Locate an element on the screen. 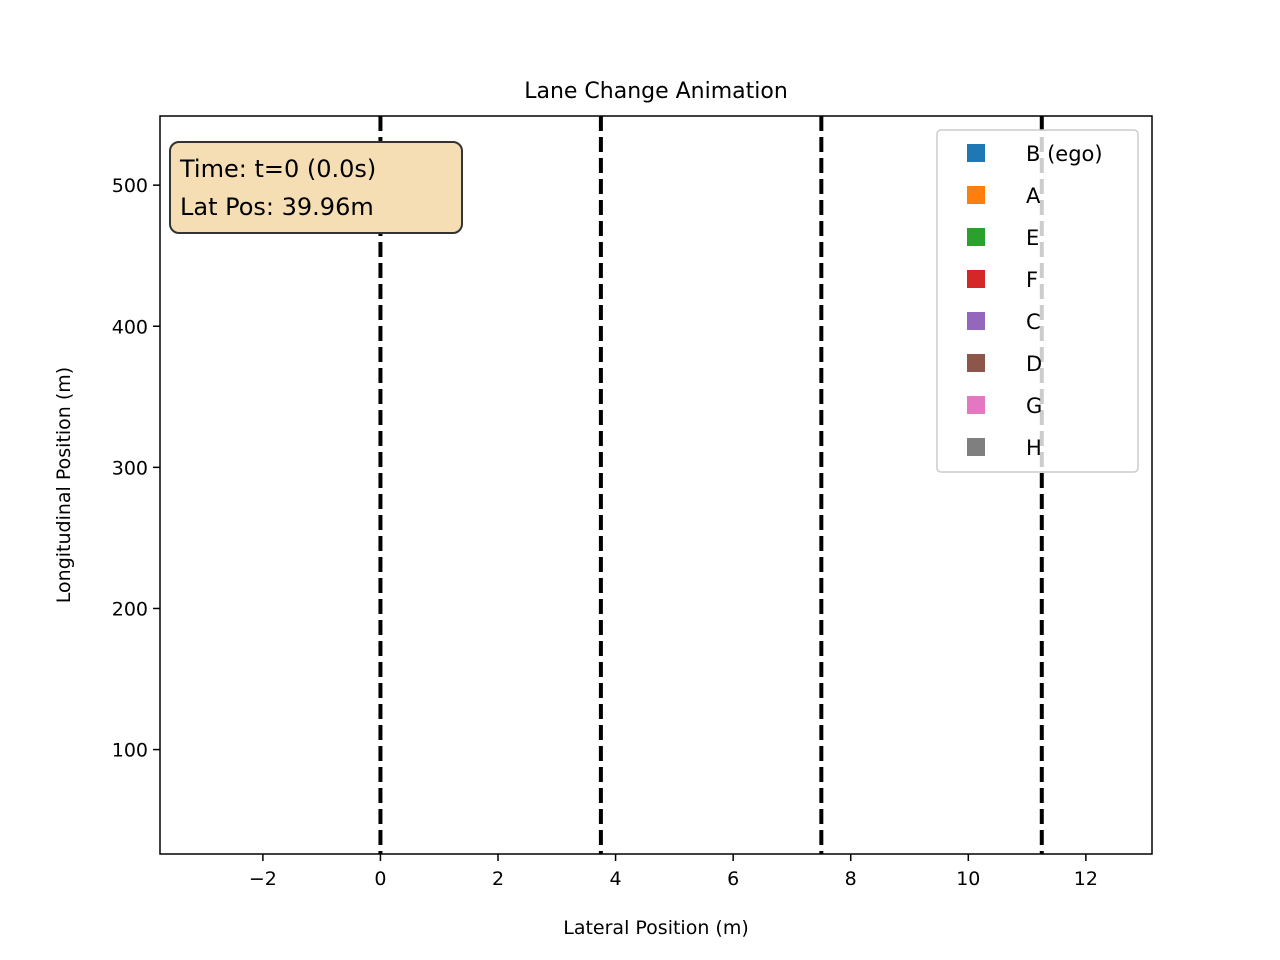  y-tick-label: 400 is located at coordinates (130, 327).